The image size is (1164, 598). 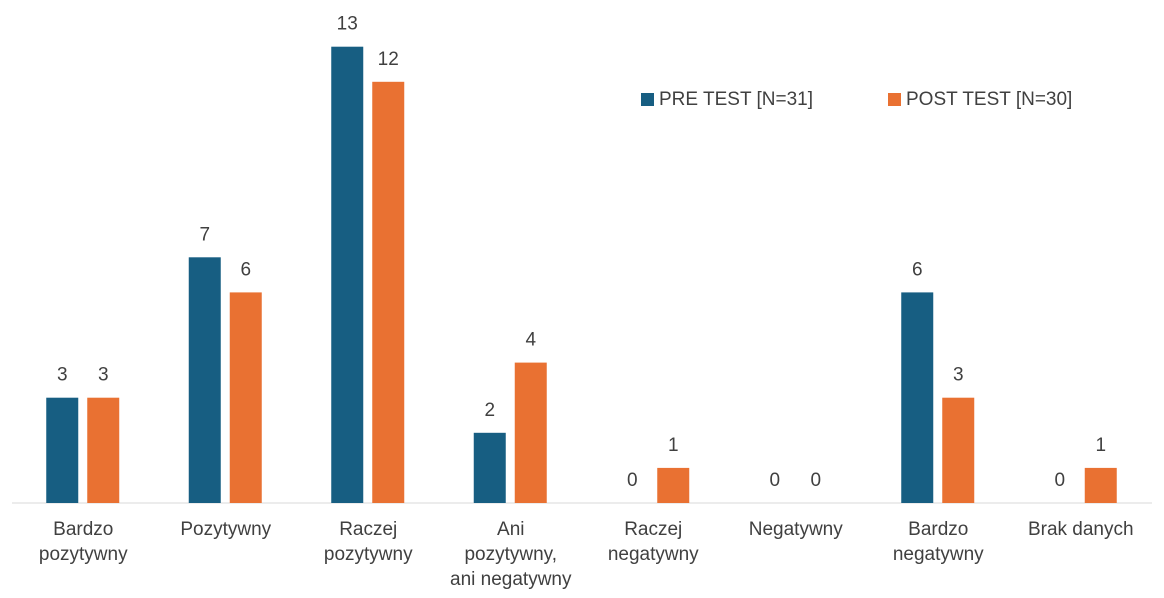 What do you see at coordinates (510, 554) in the screenshot?
I see `x-tick-label: pozytywny,` at bounding box center [510, 554].